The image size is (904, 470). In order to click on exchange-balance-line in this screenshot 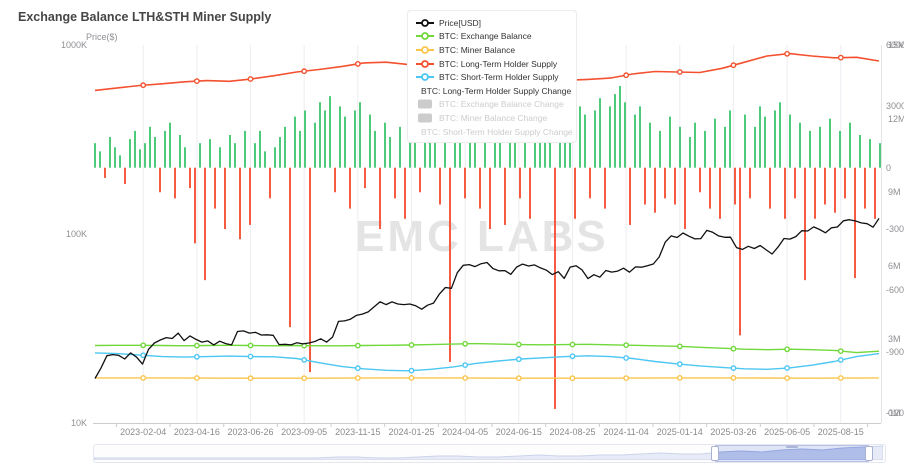, I will do `click(487, 348)`.